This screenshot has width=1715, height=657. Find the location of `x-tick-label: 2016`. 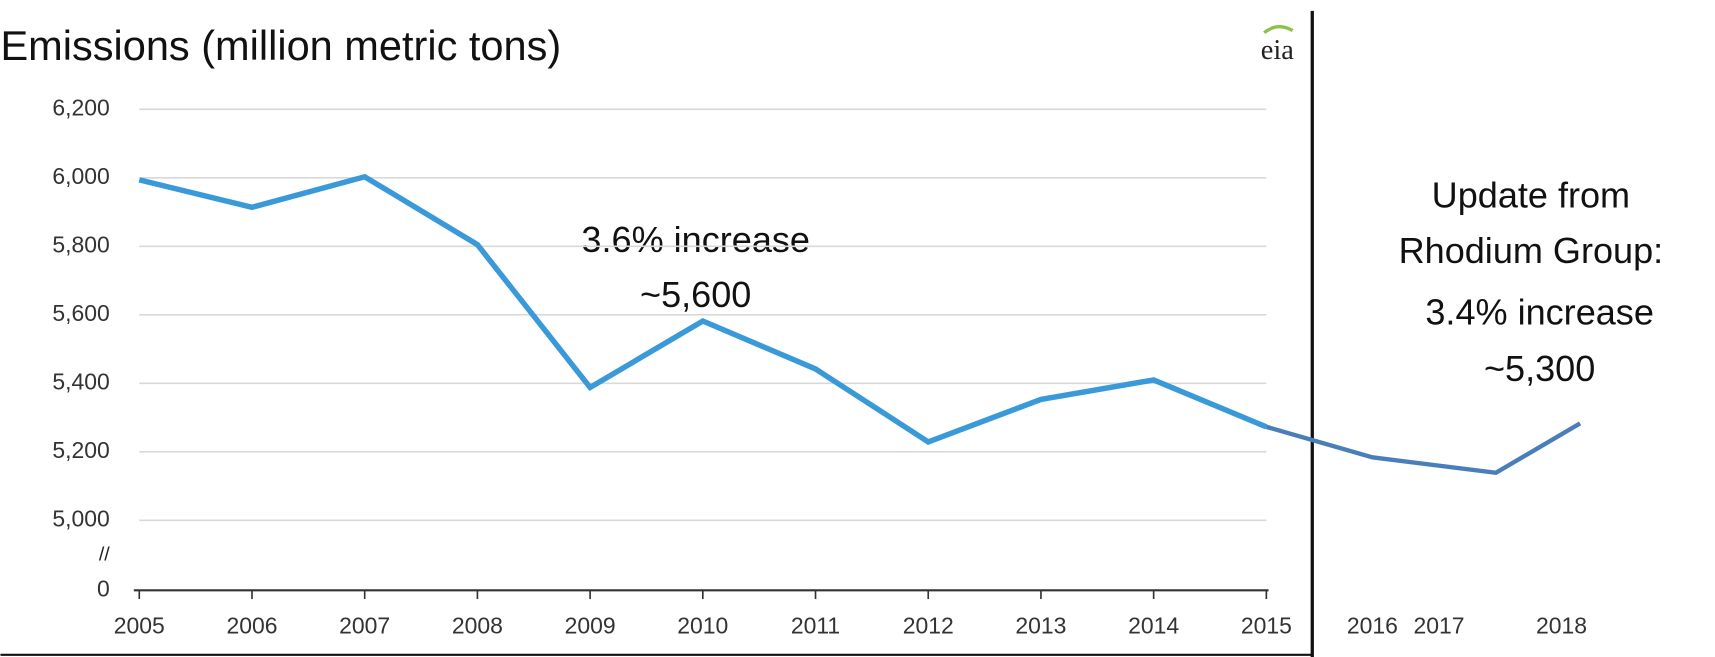

x-tick-label: 2016 is located at coordinates (1372, 626).